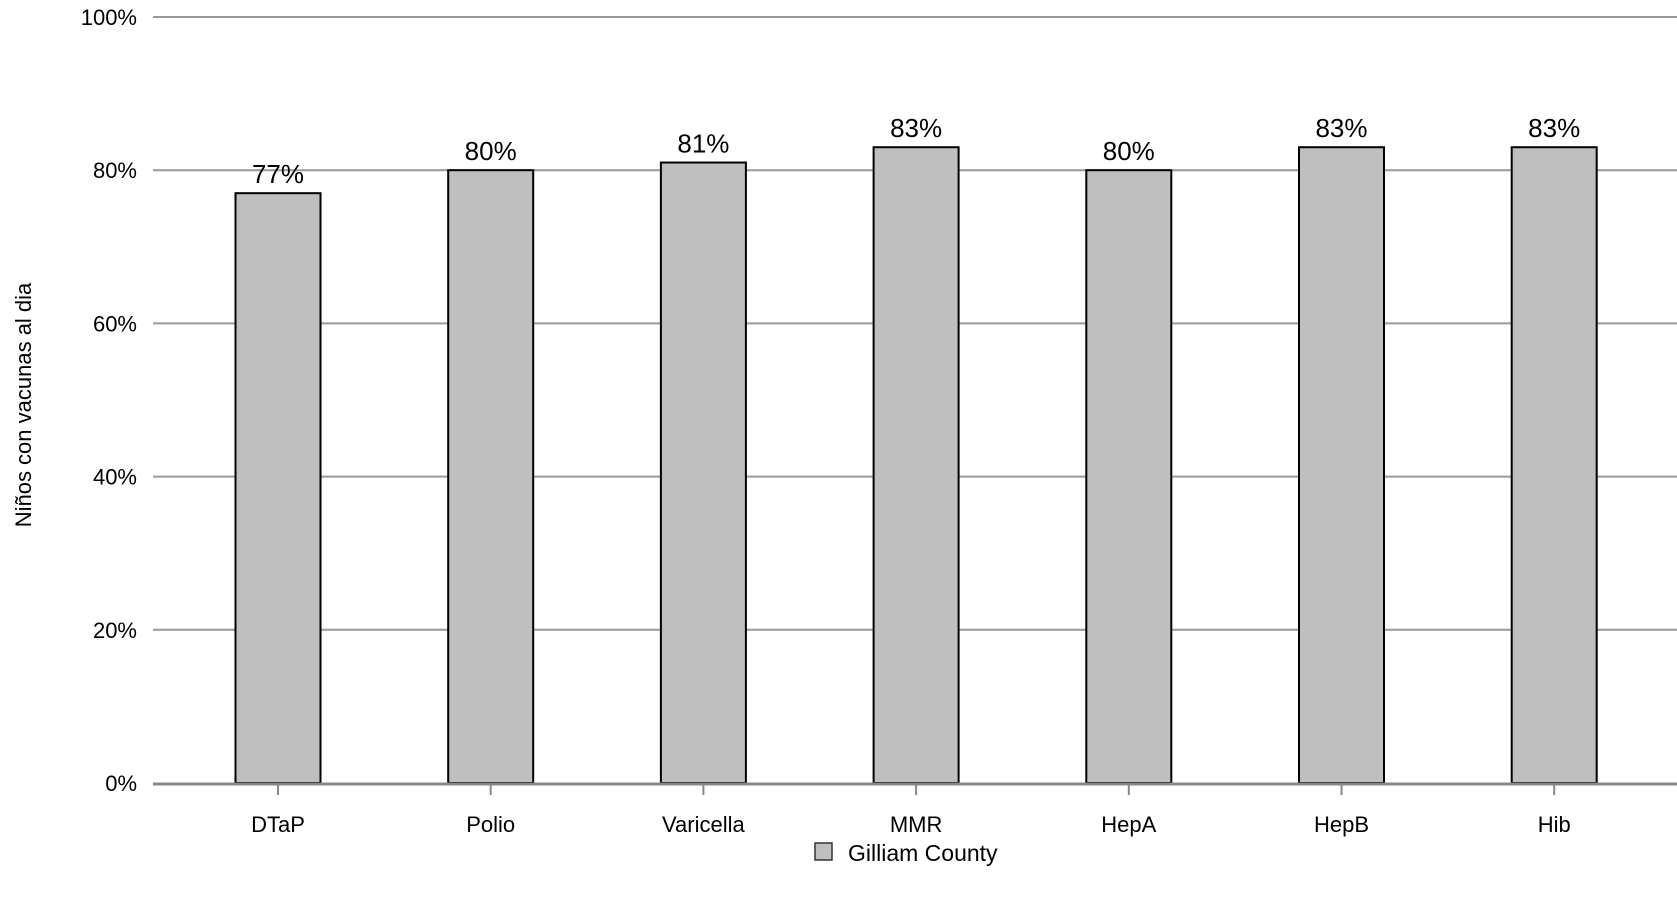 The image size is (1677, 898). I want to click on y-tick-label: 0%, so click(121, 783).